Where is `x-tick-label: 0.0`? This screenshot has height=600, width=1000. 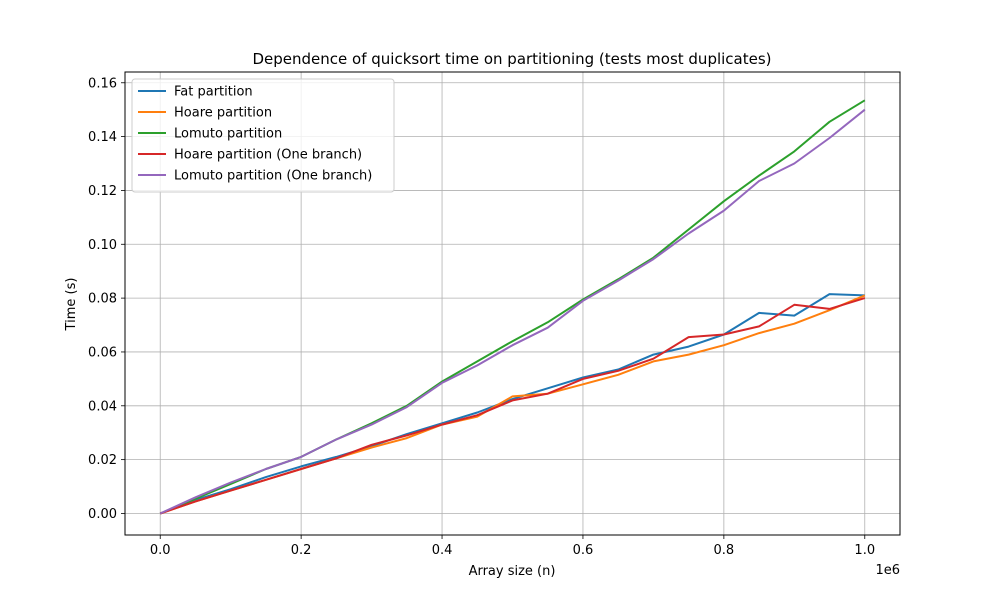
x-tick-label: 0.0 is located at coordinates (160, 550).